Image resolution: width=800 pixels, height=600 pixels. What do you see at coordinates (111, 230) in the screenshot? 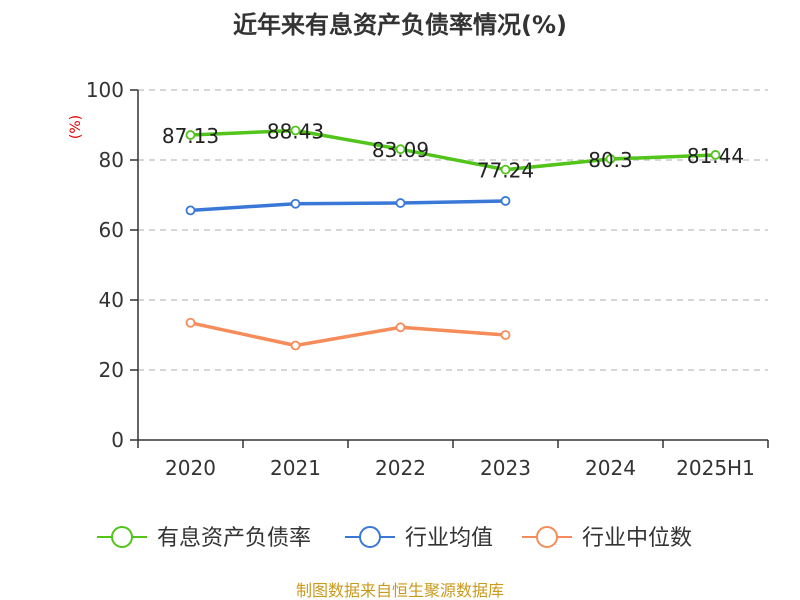
I see `y-tick-label: 60` at bounding box center [111, 230].